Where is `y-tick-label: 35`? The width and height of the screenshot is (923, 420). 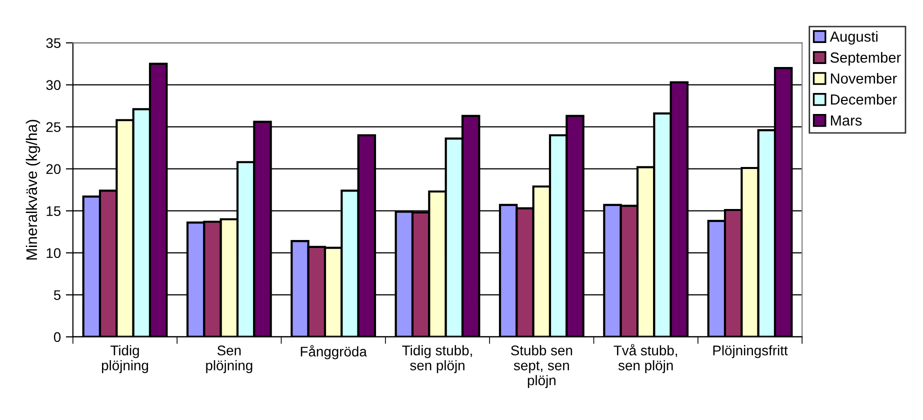 y-tick-label: 35 is located at coordinates (53, 43).